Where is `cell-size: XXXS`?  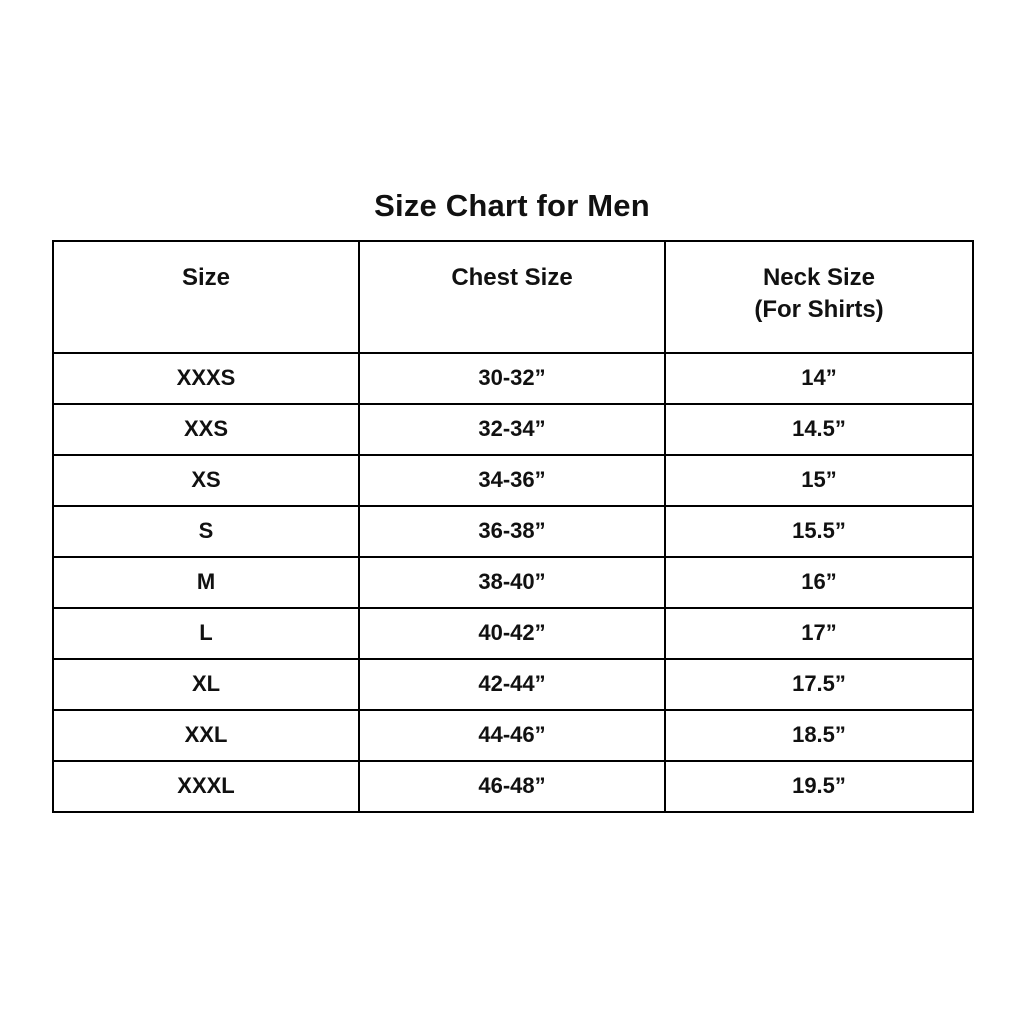 cell-size: XXXS is located at coordinates (206, 378).